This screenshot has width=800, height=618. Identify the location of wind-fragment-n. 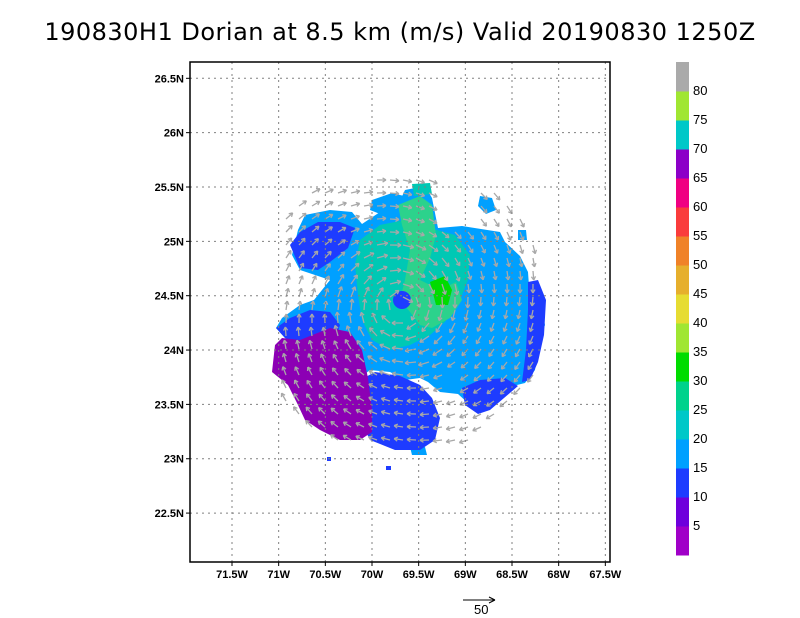
(387, 204).